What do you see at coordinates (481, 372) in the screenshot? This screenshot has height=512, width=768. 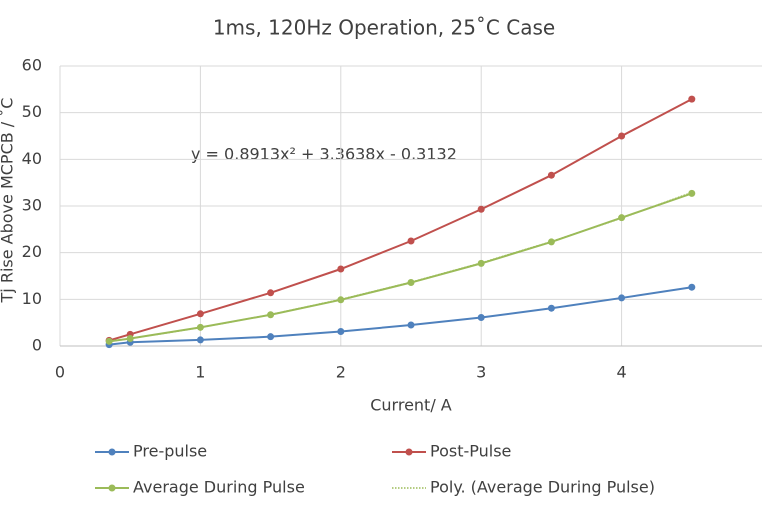 I see `x-tick-label: 3` at bounding box center [481, 372].